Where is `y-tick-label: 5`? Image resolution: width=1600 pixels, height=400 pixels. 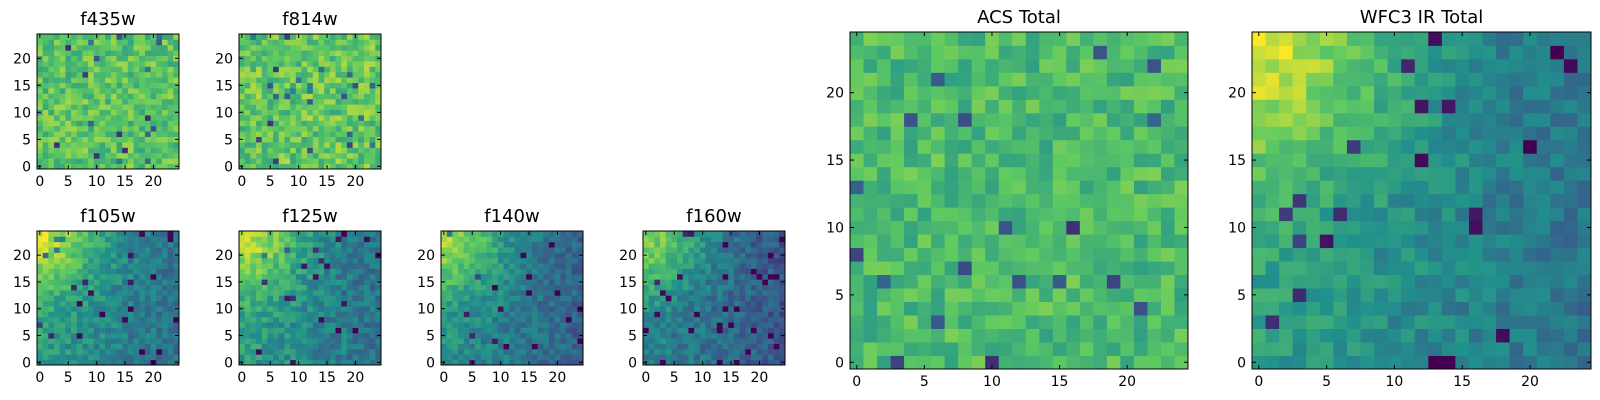 y-tick-label: 5 is located at coordinates (26, 140).